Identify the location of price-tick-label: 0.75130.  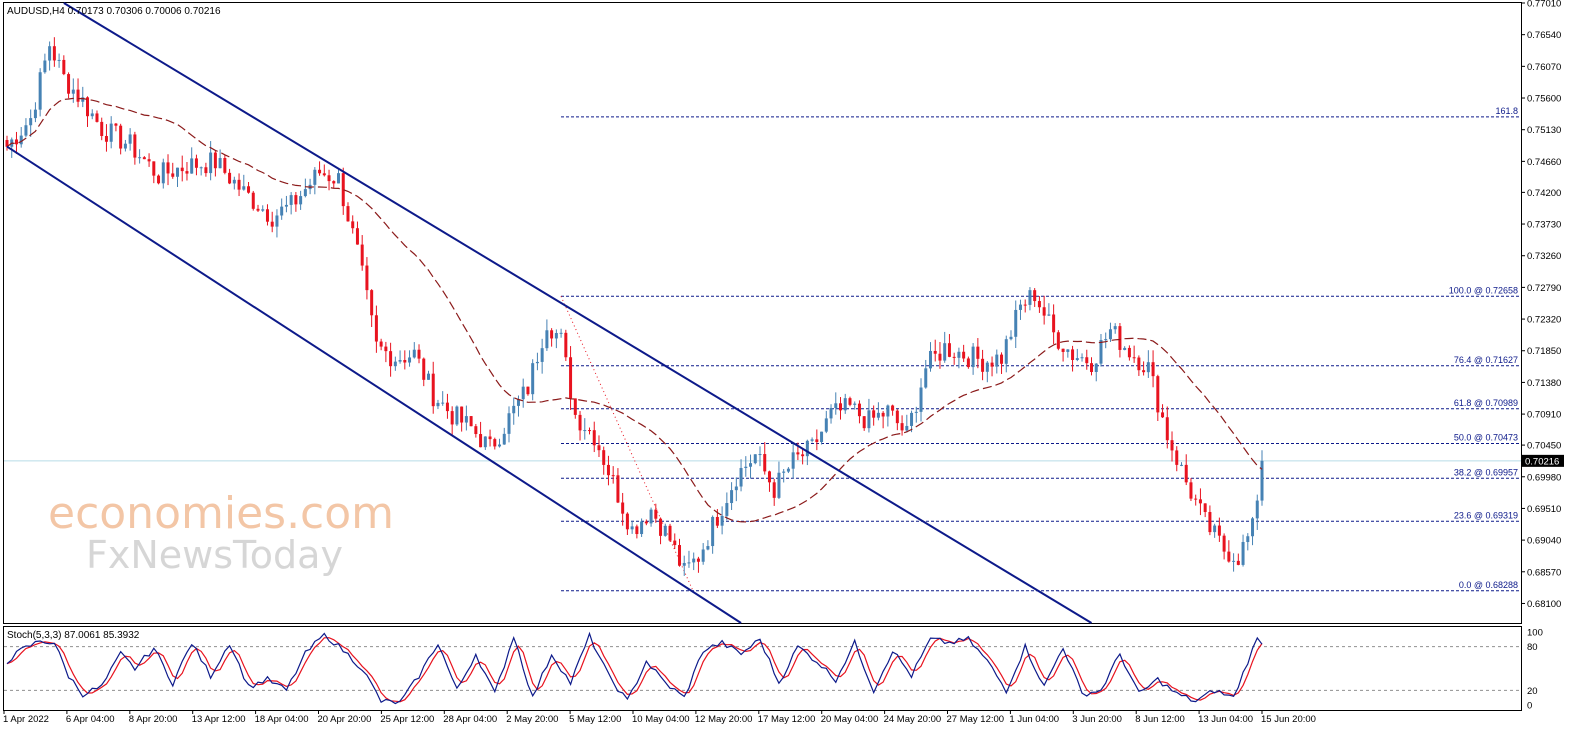
(1544, 130).